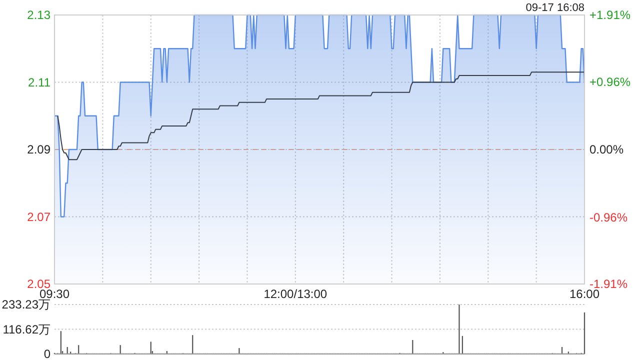 This screenshot has width=640, height=360. I want to click on chart-subtitle: 09-17 16:08, so click(555, 8).